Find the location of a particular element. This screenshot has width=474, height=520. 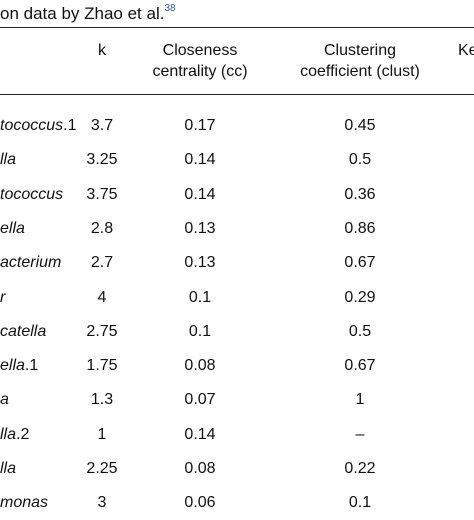

k-cell: 2.75 is located at coordinates (102, 331).